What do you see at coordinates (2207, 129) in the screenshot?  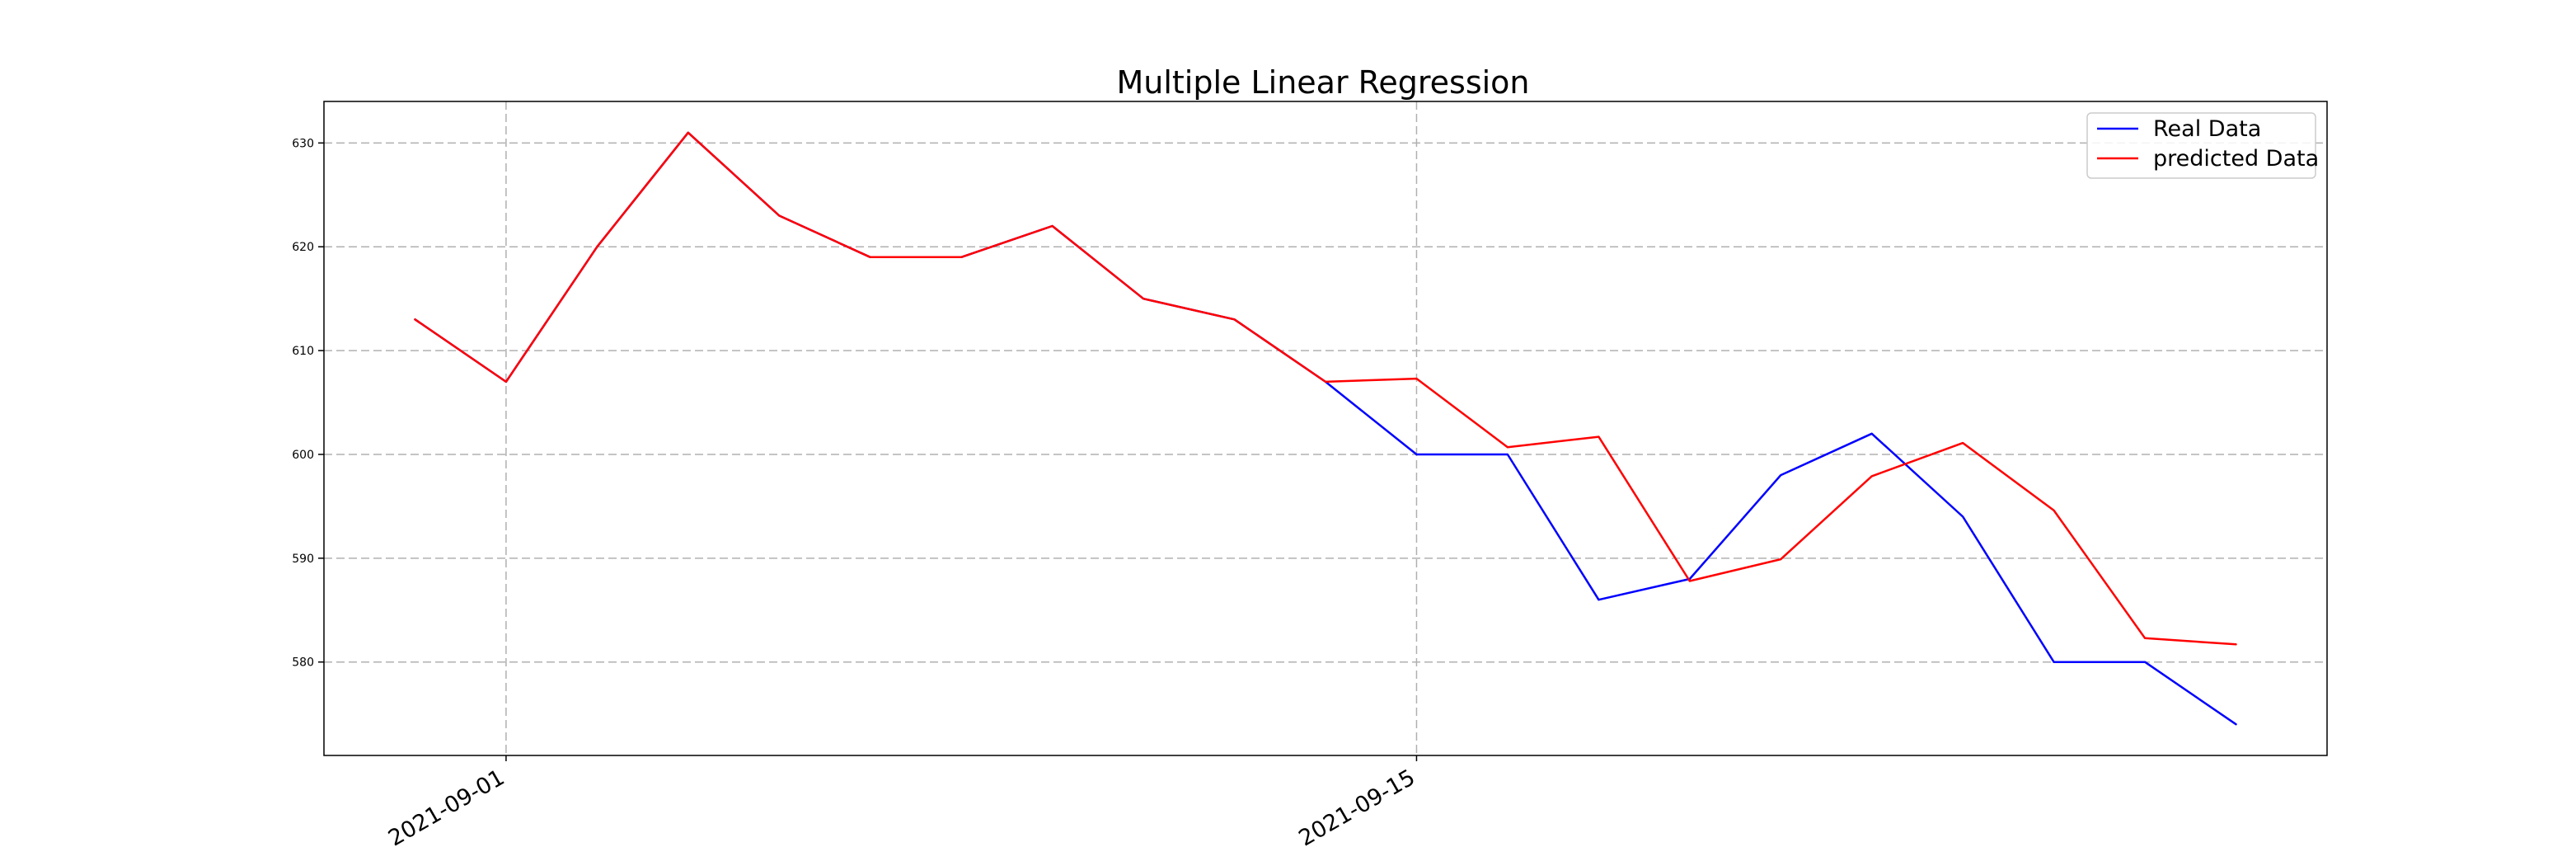 I see `legend-label-real-data: Real Data` at bounding box center [2207, 129].